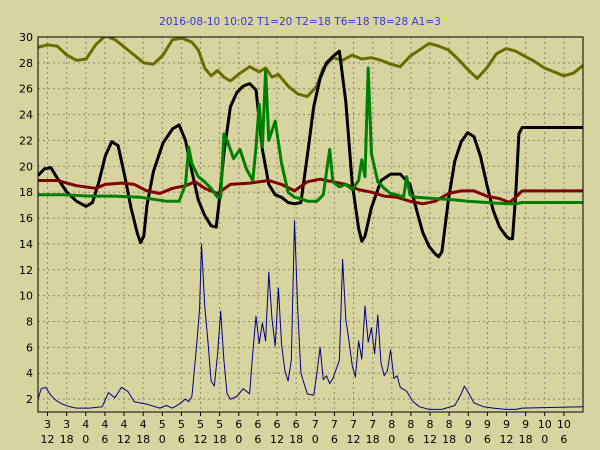  Describe the element at coordinates (310, 67) in the screenshot. I see `series-line-t8` at that location.